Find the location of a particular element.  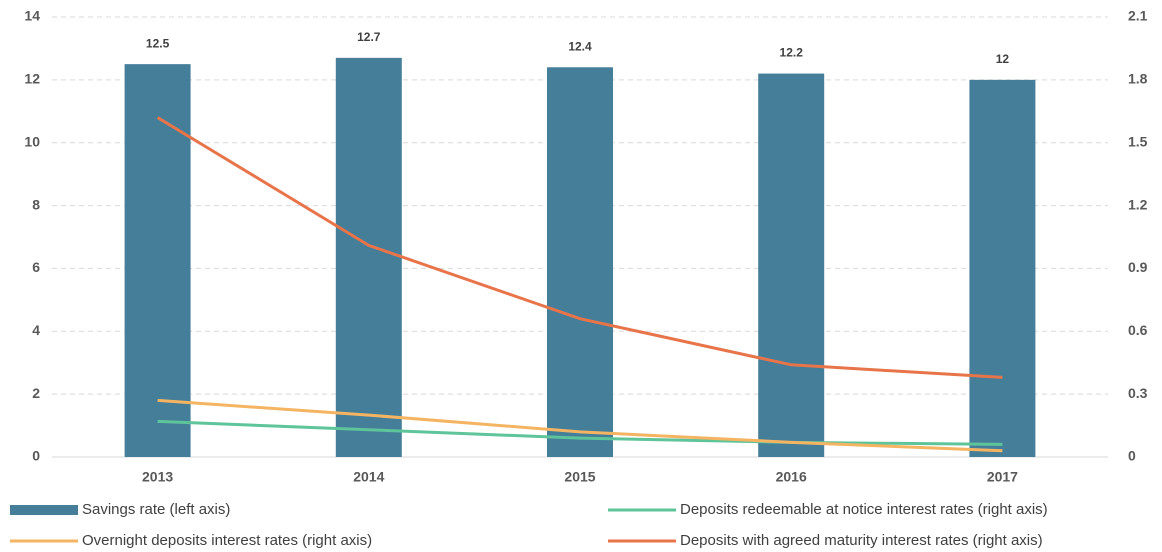

y2-tick-label: 0 is located at coordinates (1132, 456).